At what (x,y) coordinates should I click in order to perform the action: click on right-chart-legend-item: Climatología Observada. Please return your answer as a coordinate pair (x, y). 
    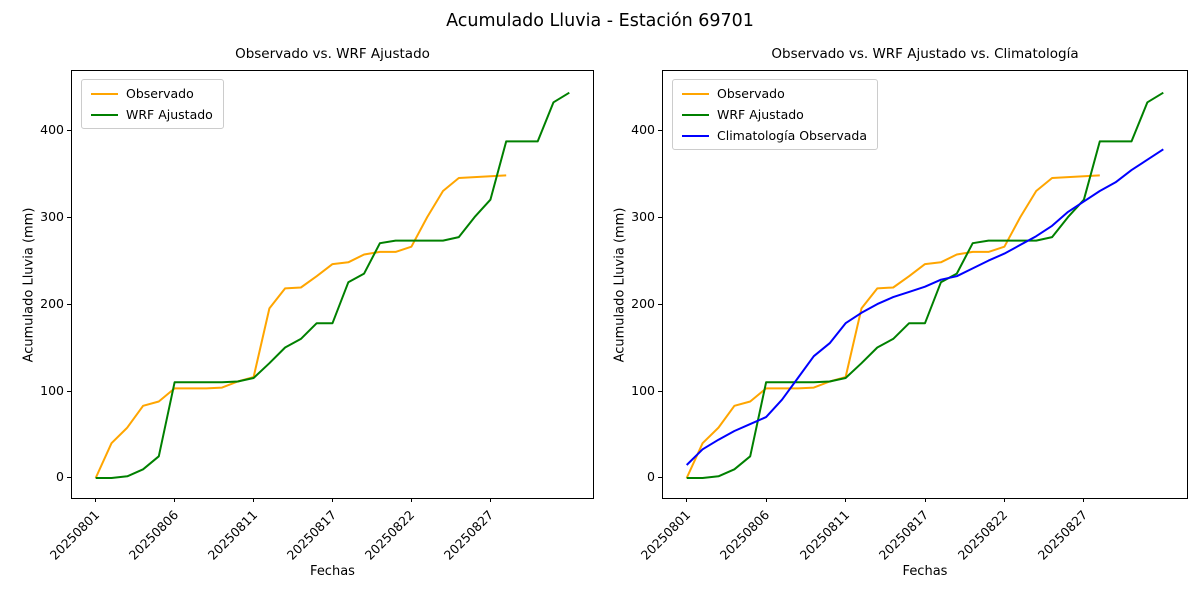
    Looking at the image, I should click on (774, 135).